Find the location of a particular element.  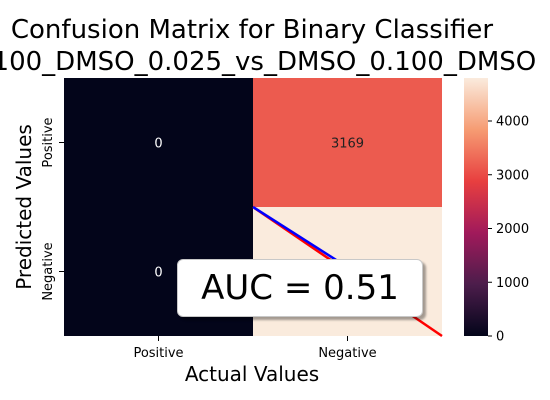

heatmap-cell-labels: 0 3169 0 is located at coordinates (259, 209).